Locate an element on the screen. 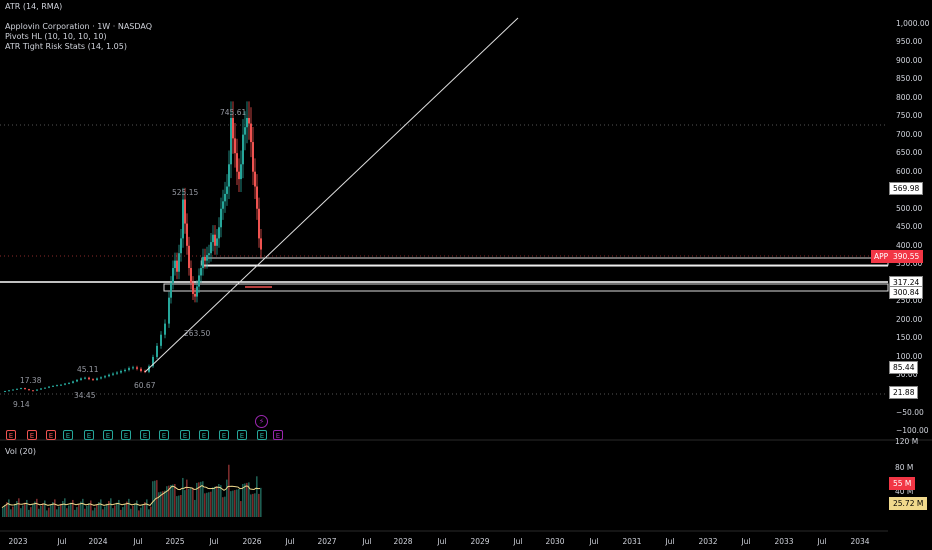  price-tick: 850.00 is located at coordinates (909, 79).